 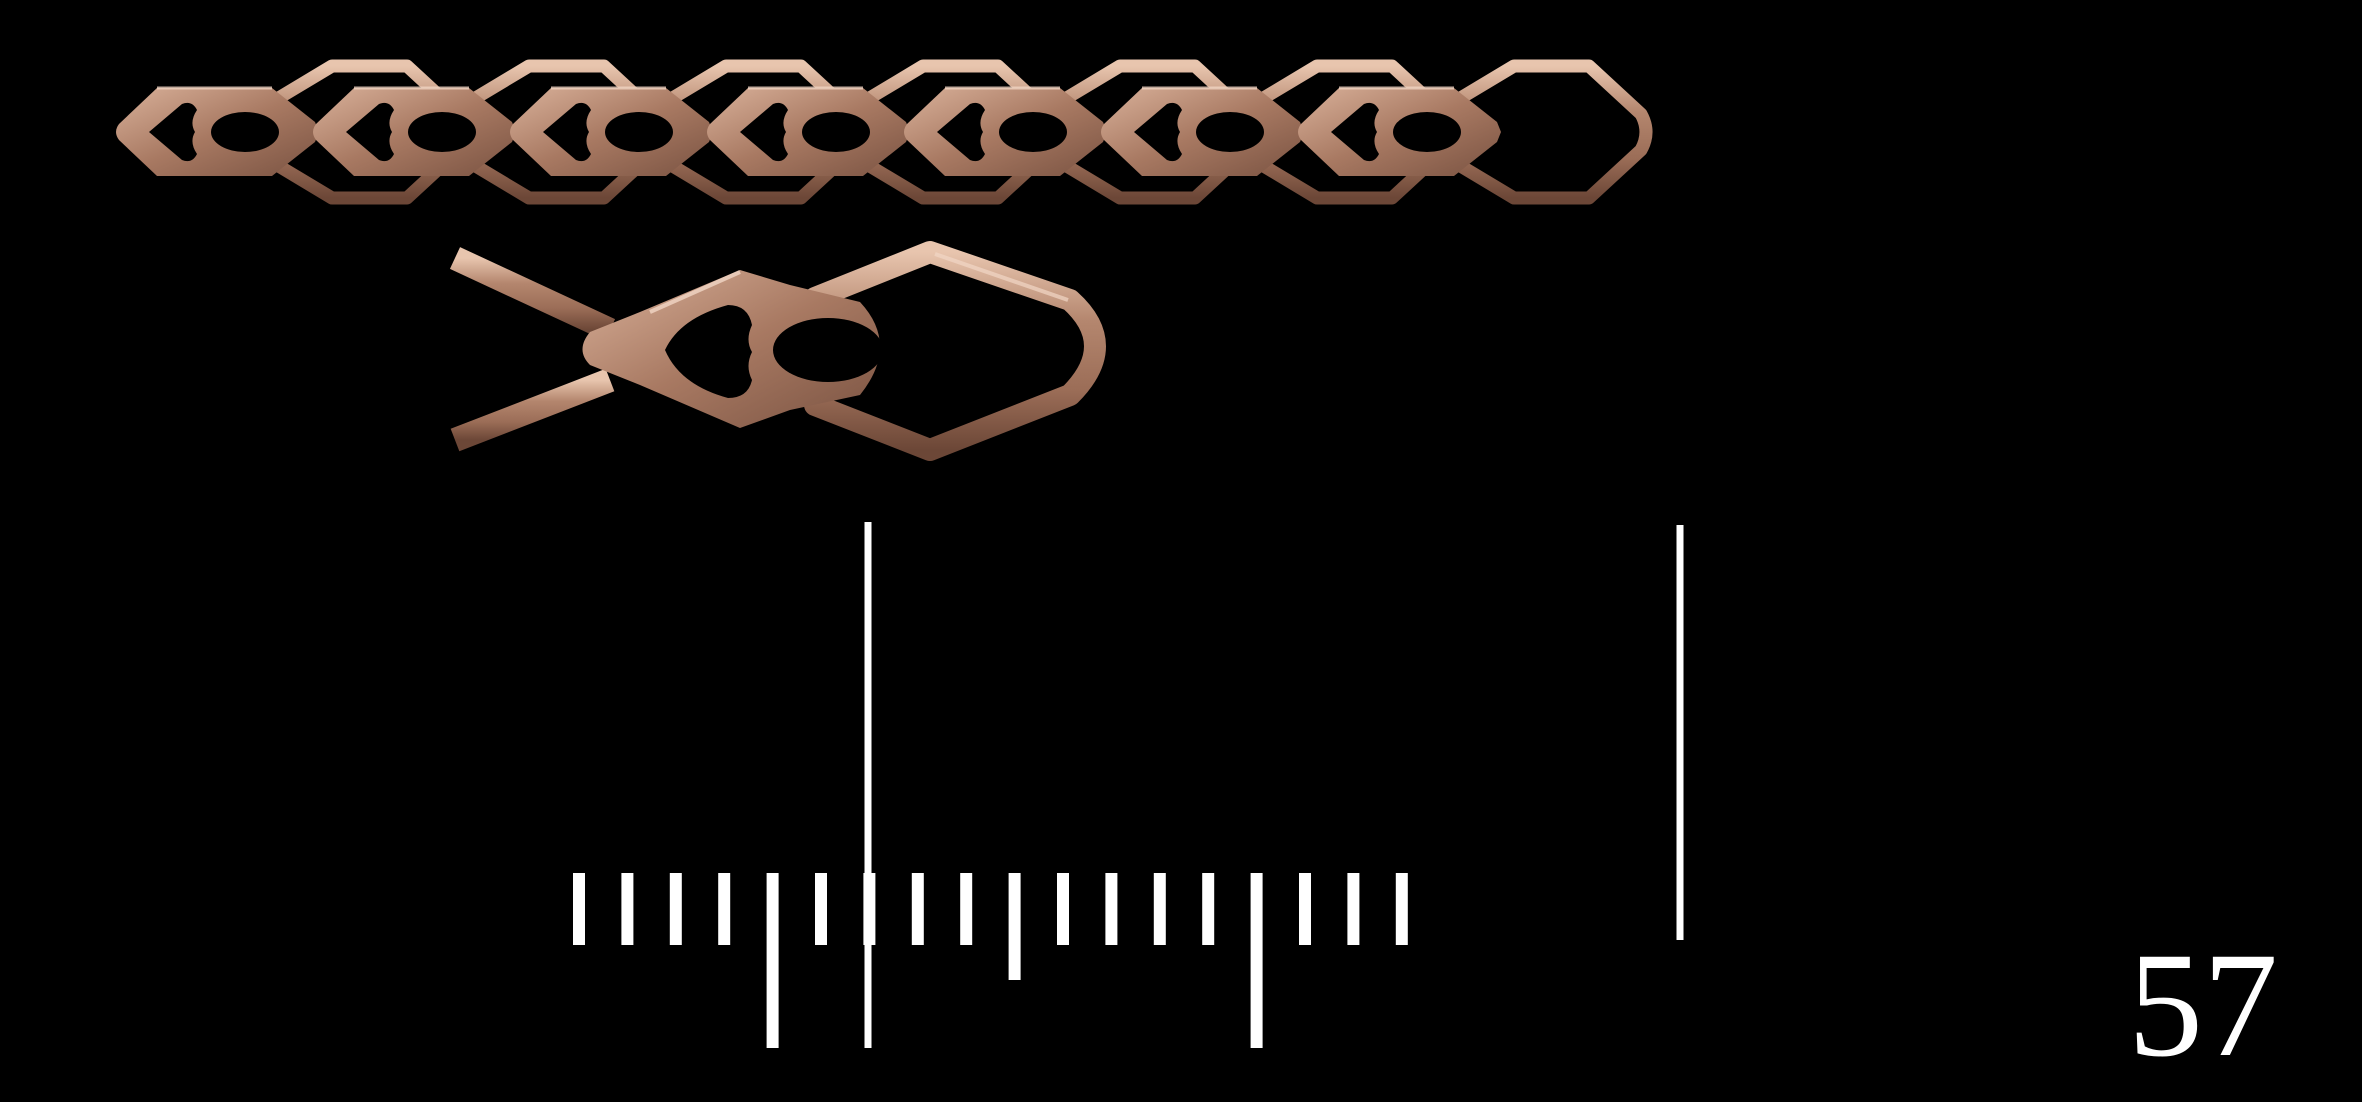 What do you see at coordinates (775, 351) in the screenshot?
I see `enlarged-link` at bounding box center [775, 351].